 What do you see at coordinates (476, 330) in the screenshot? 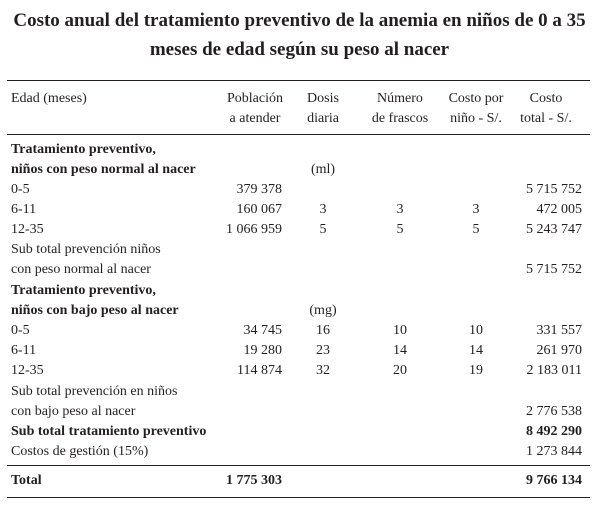
I see `bajo-row-0-costo-nino: 10` at bounding box center [476, 330].